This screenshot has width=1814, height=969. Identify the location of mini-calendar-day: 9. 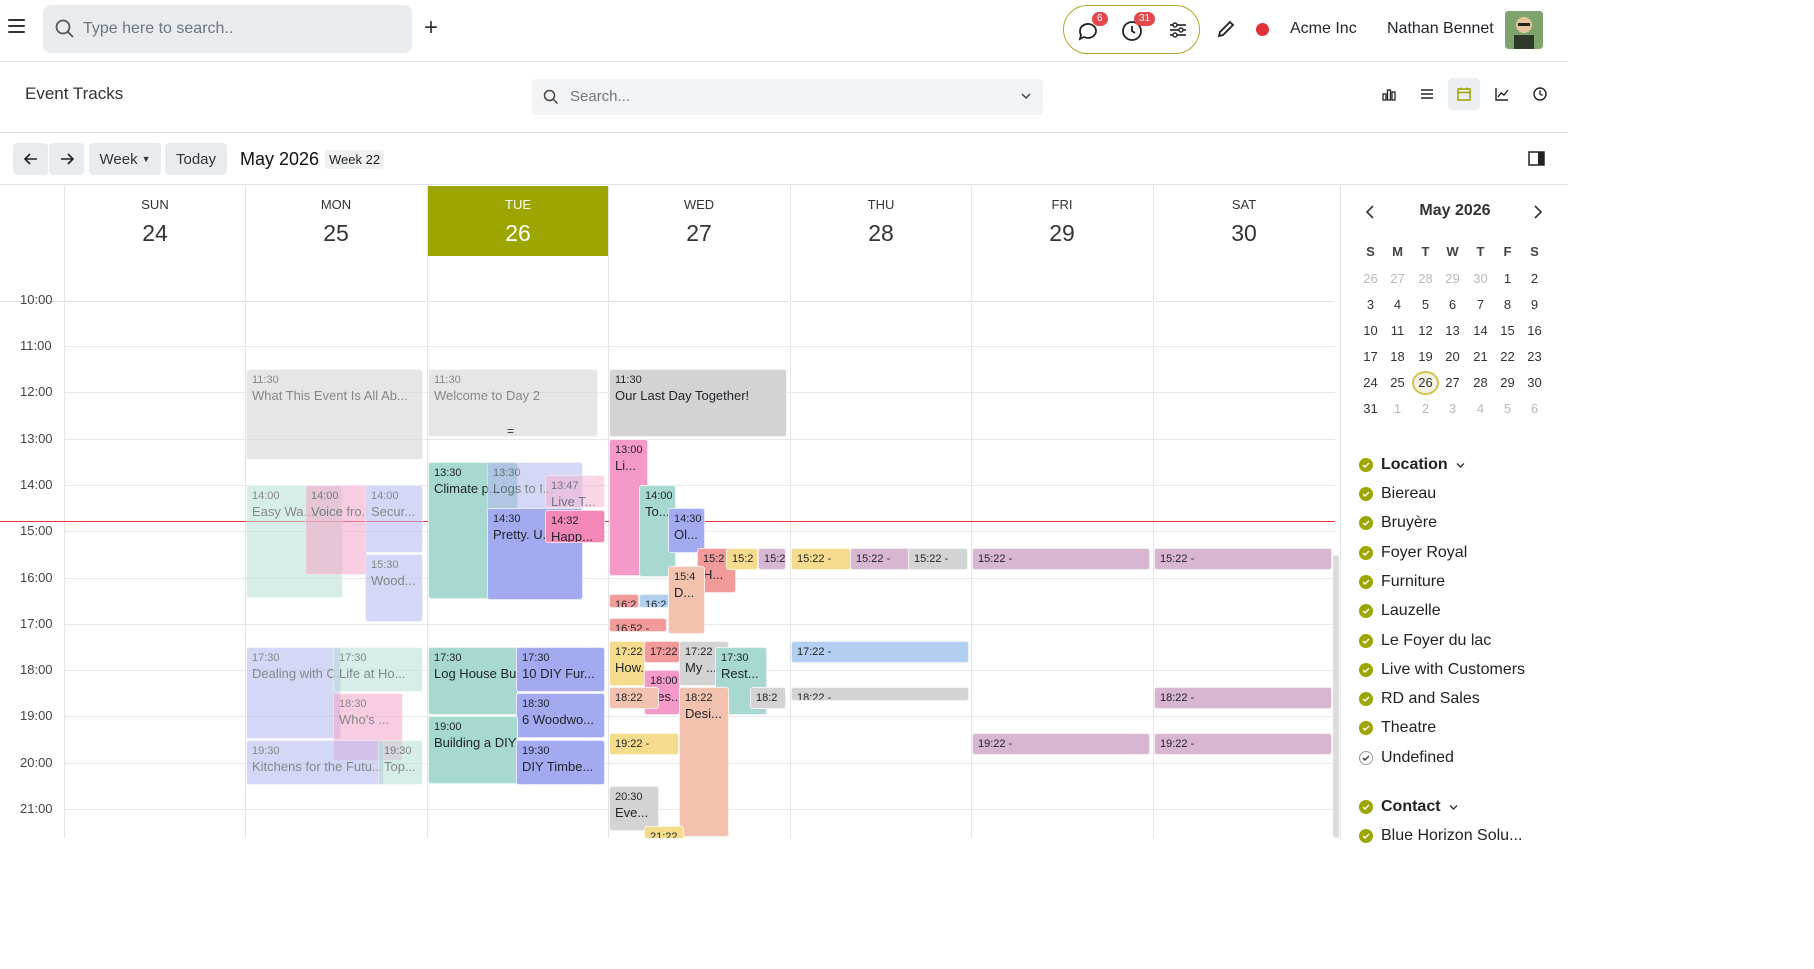
(1534, 304).